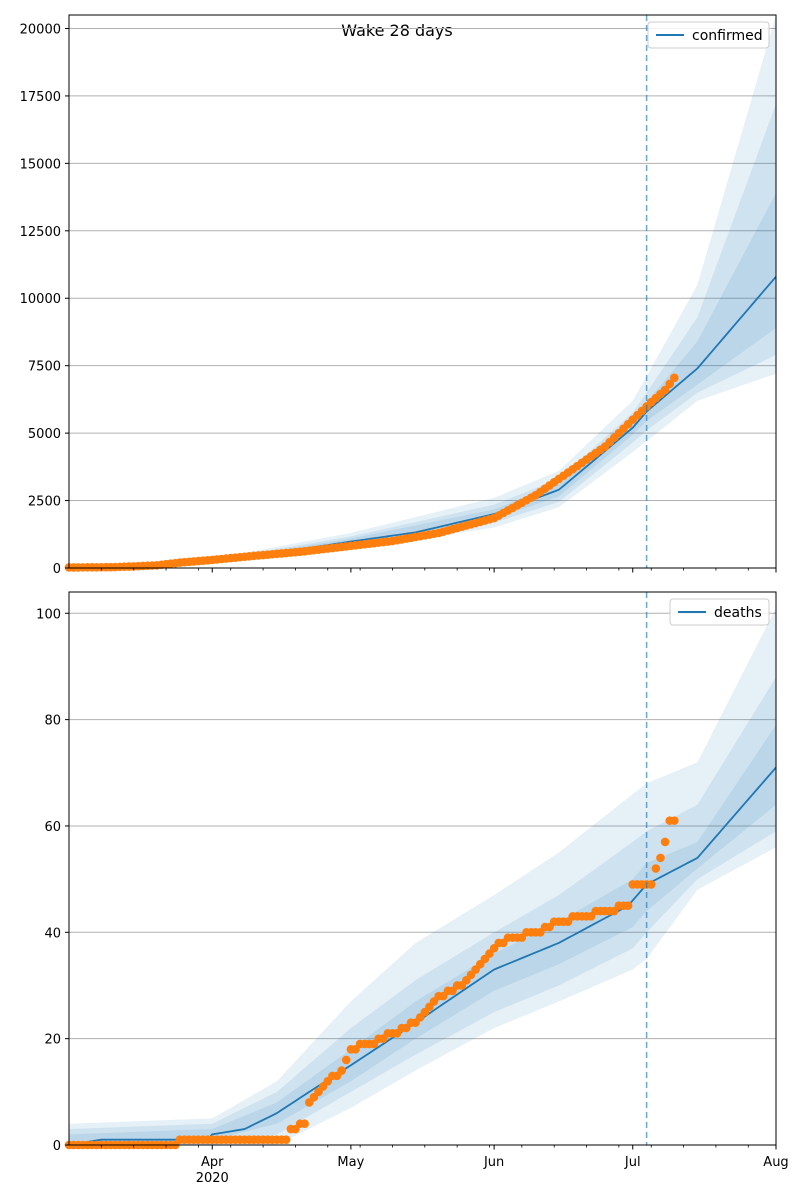 Image resolution: width=800 pixels, height=1200 pixels. Describe the element at coordinates (350, 1162) in the screenshot. I see `x-tick-label: May` at that location.